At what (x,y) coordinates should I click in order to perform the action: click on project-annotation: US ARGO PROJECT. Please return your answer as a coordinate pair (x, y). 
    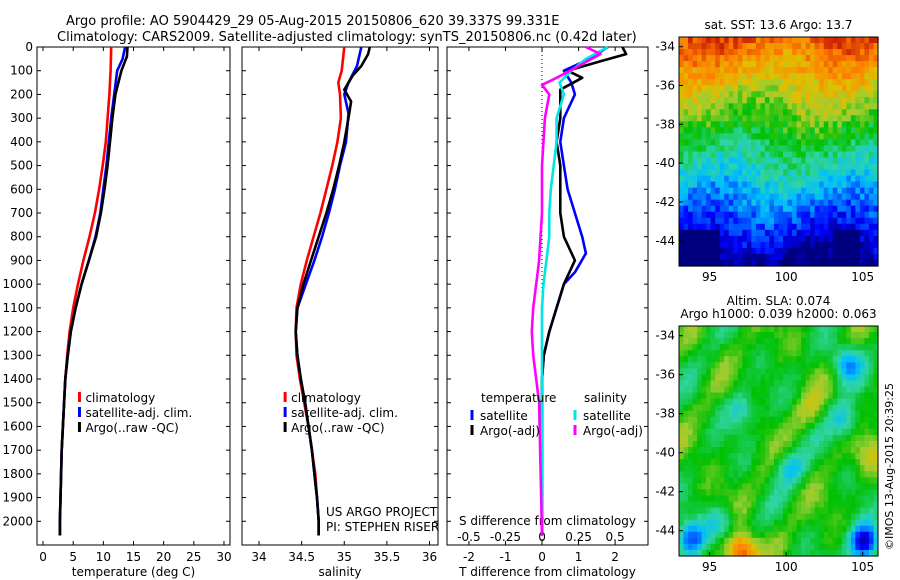
    Looking at the image, I should click on (382, 512).